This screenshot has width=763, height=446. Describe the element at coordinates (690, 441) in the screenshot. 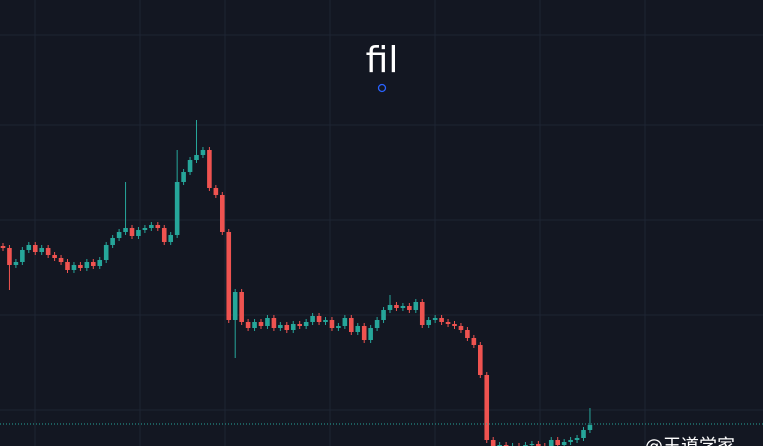

I see `watermark: @王道学家` at that location.